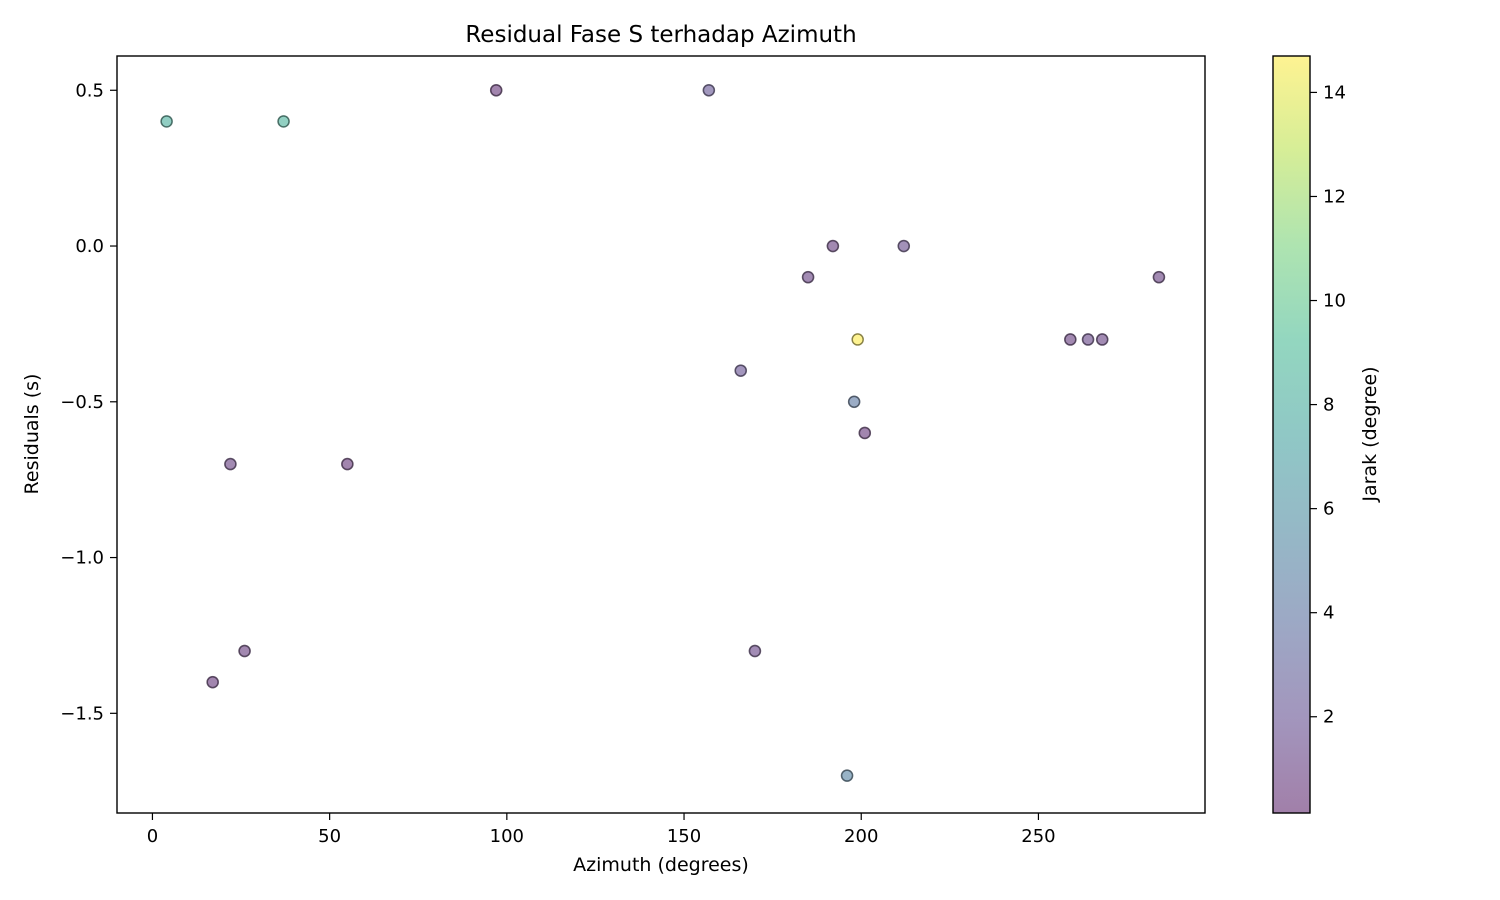 The width and height of the screenshot is (1500, 900). I want to click on colorbar-tick-label: 8, so click(1328, 405).